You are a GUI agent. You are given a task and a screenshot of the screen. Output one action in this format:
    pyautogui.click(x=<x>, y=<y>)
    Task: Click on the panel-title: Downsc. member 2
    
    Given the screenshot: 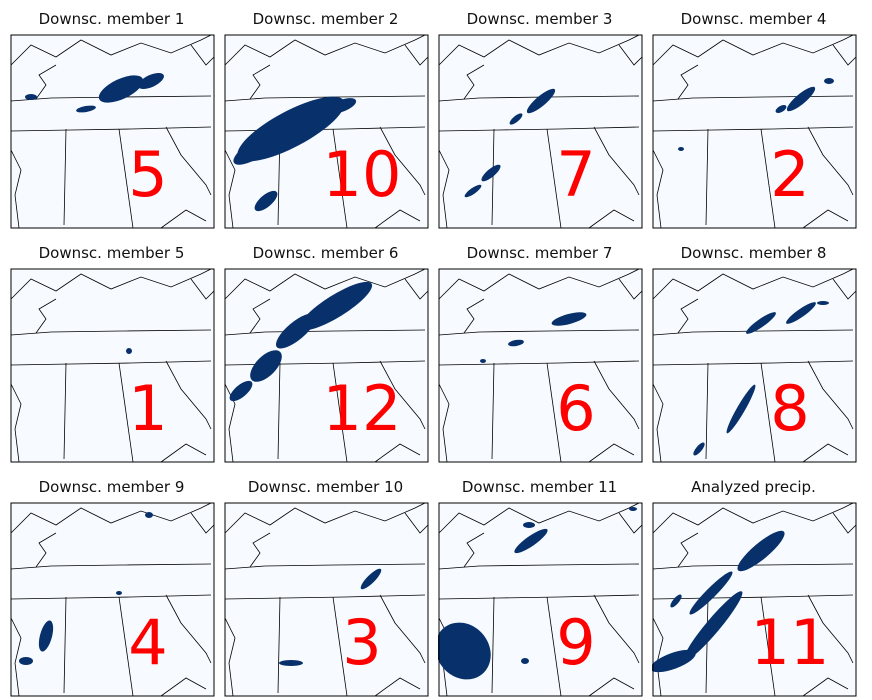 What is the action you would take?
    pyautogui.click(x=325, y=19)
    